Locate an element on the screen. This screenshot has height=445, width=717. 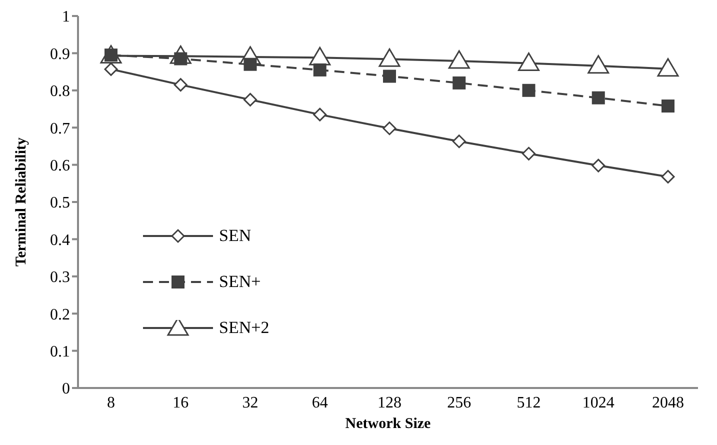
x-tick-label: 16 is located at coordinates (180, 403).